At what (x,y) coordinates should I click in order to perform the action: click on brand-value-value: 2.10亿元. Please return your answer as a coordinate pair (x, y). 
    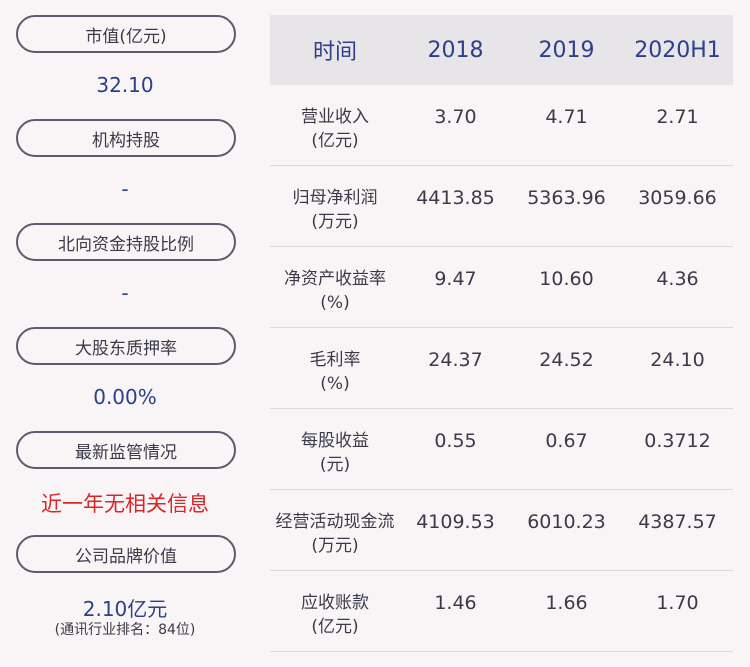
    Looking at the image, I should click on (125, 609).